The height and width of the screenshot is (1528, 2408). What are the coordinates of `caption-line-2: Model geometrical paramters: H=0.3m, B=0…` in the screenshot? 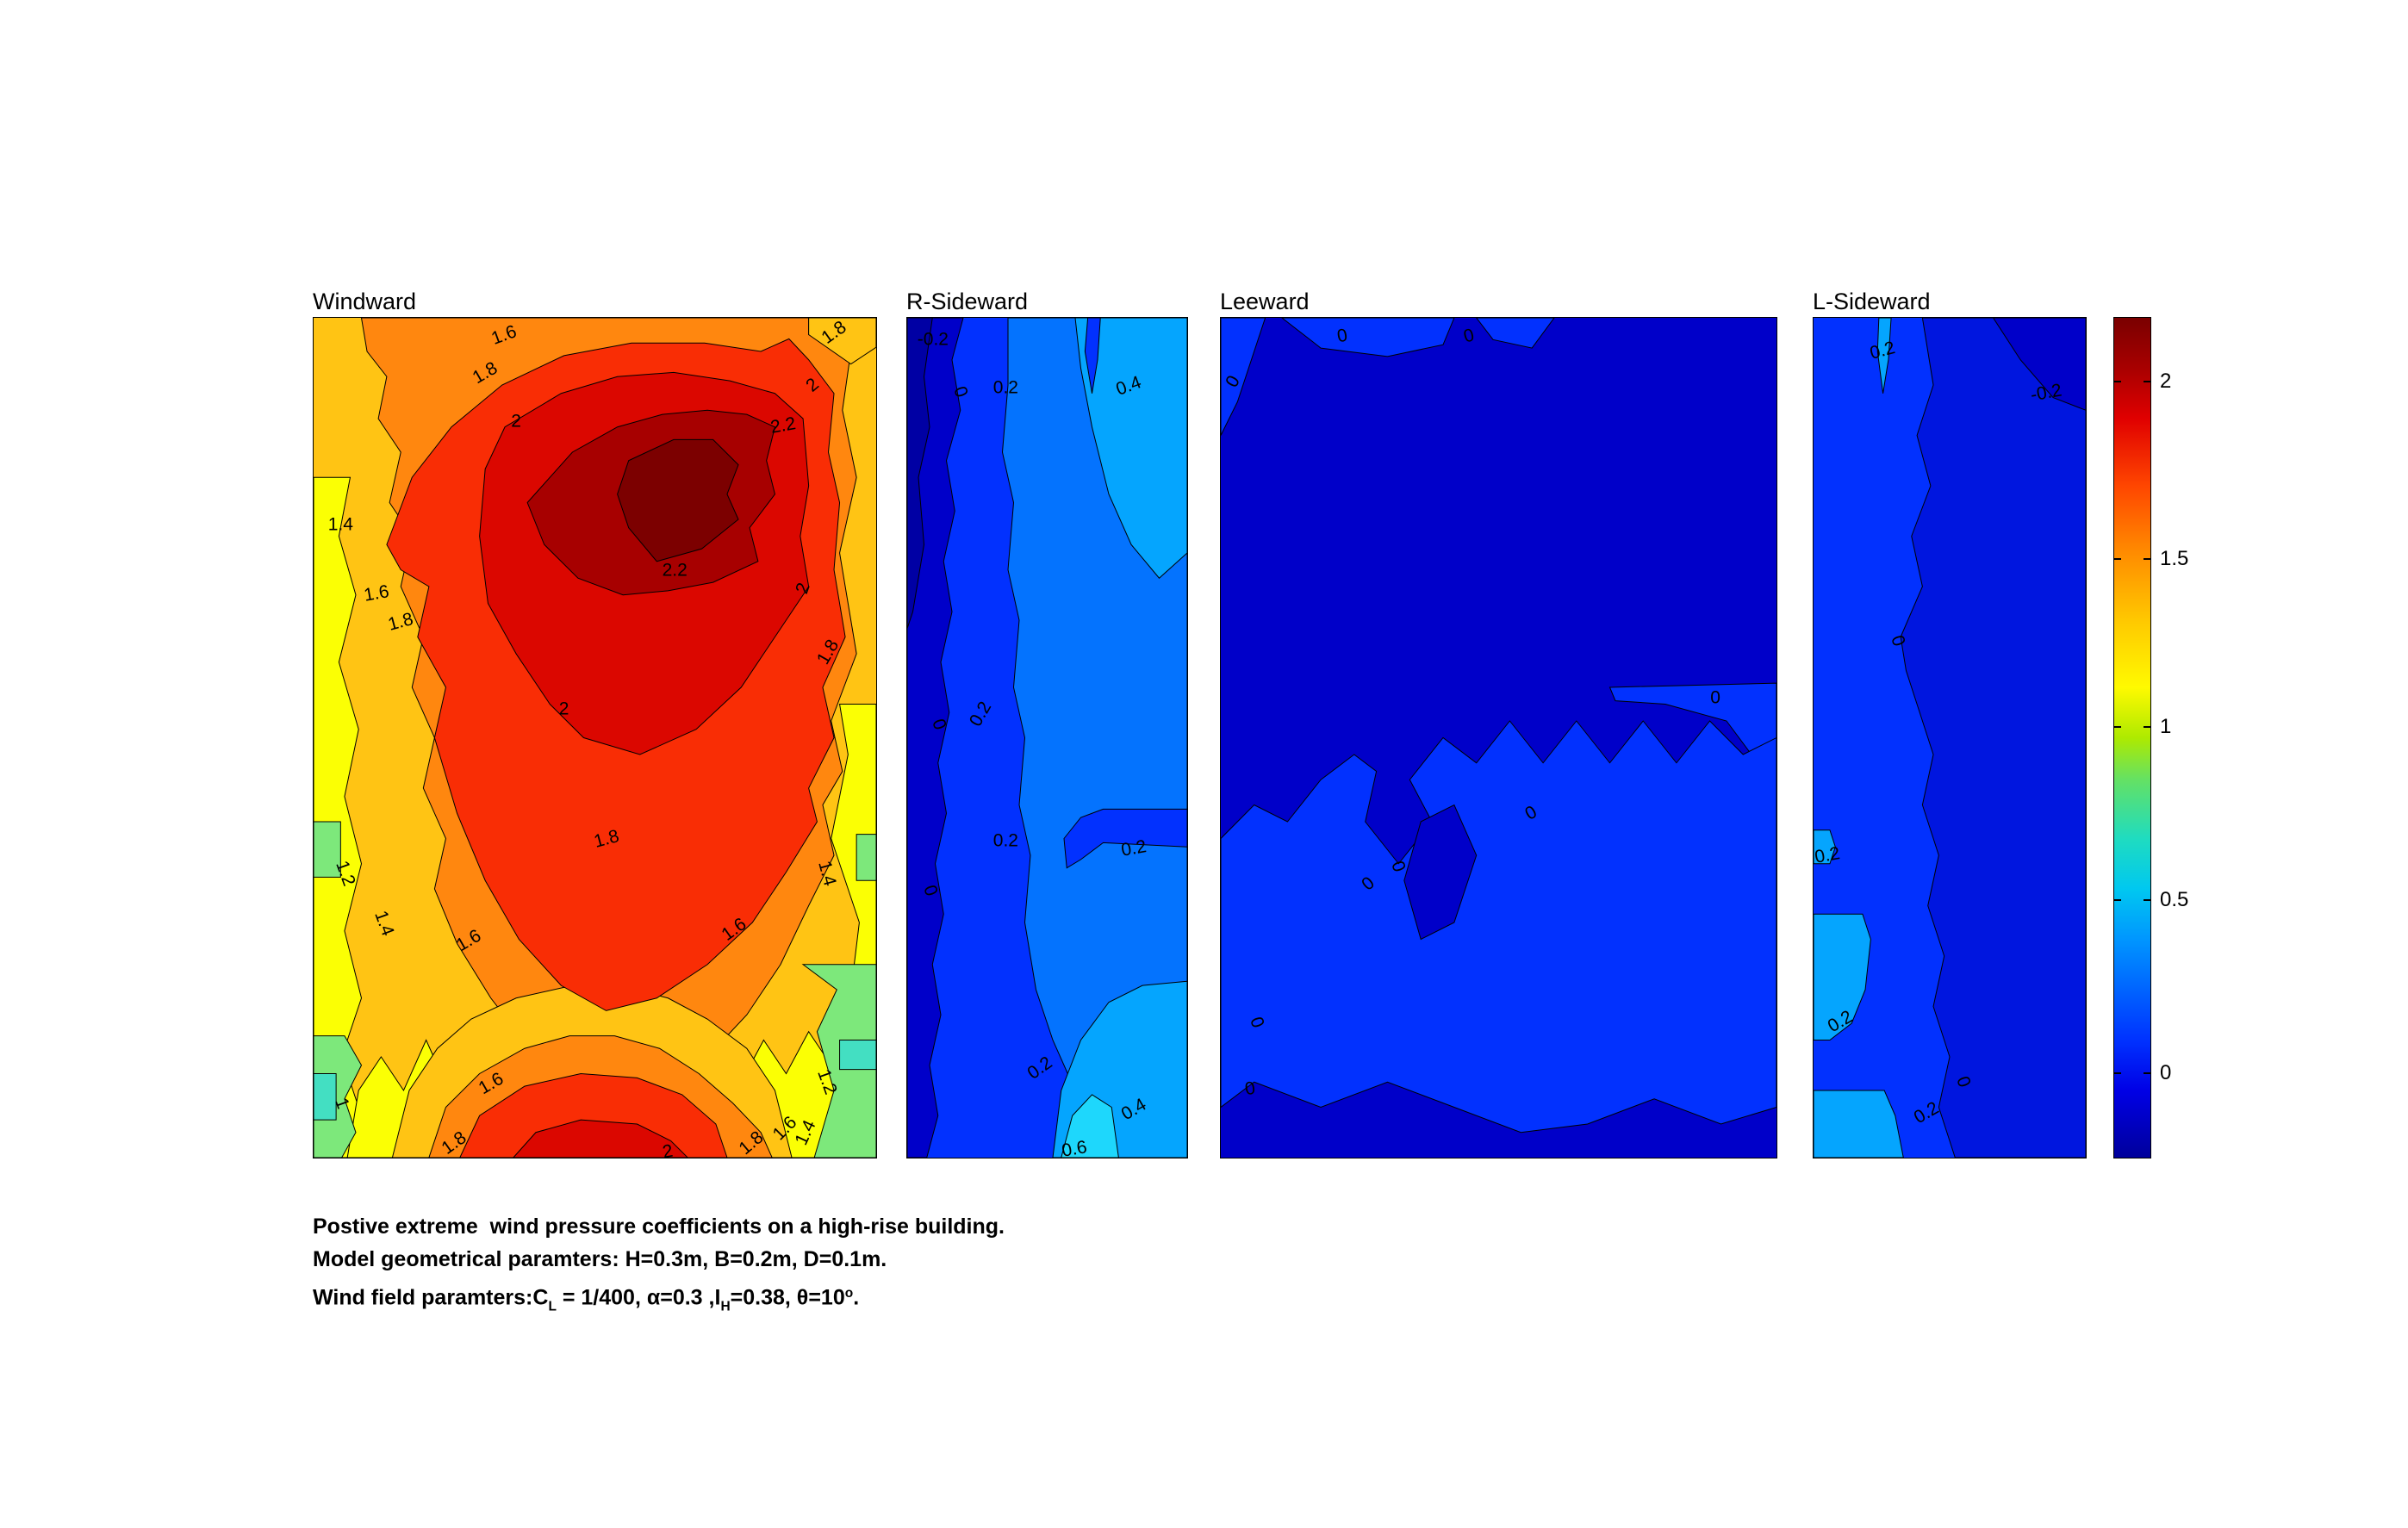 It's located at (600, 1259).